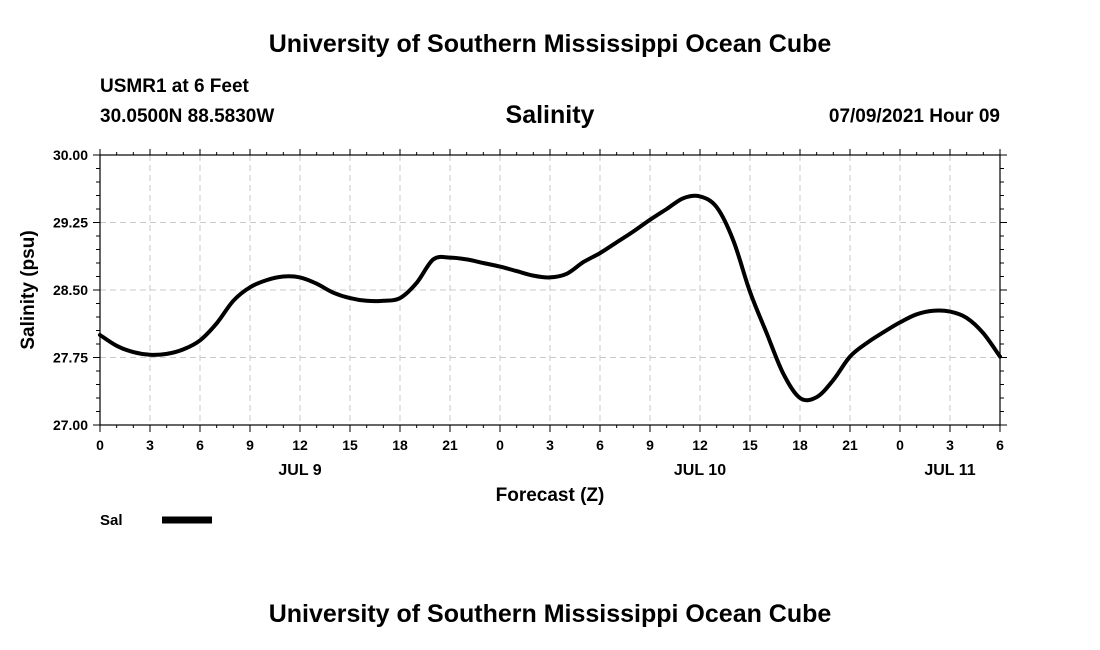 Image resolution: width=1100 pixels, height=650 pixels. Describe the element at coordinates (70, 155) in the screenshot. I see `y-tick-label: 30.00` at that location.